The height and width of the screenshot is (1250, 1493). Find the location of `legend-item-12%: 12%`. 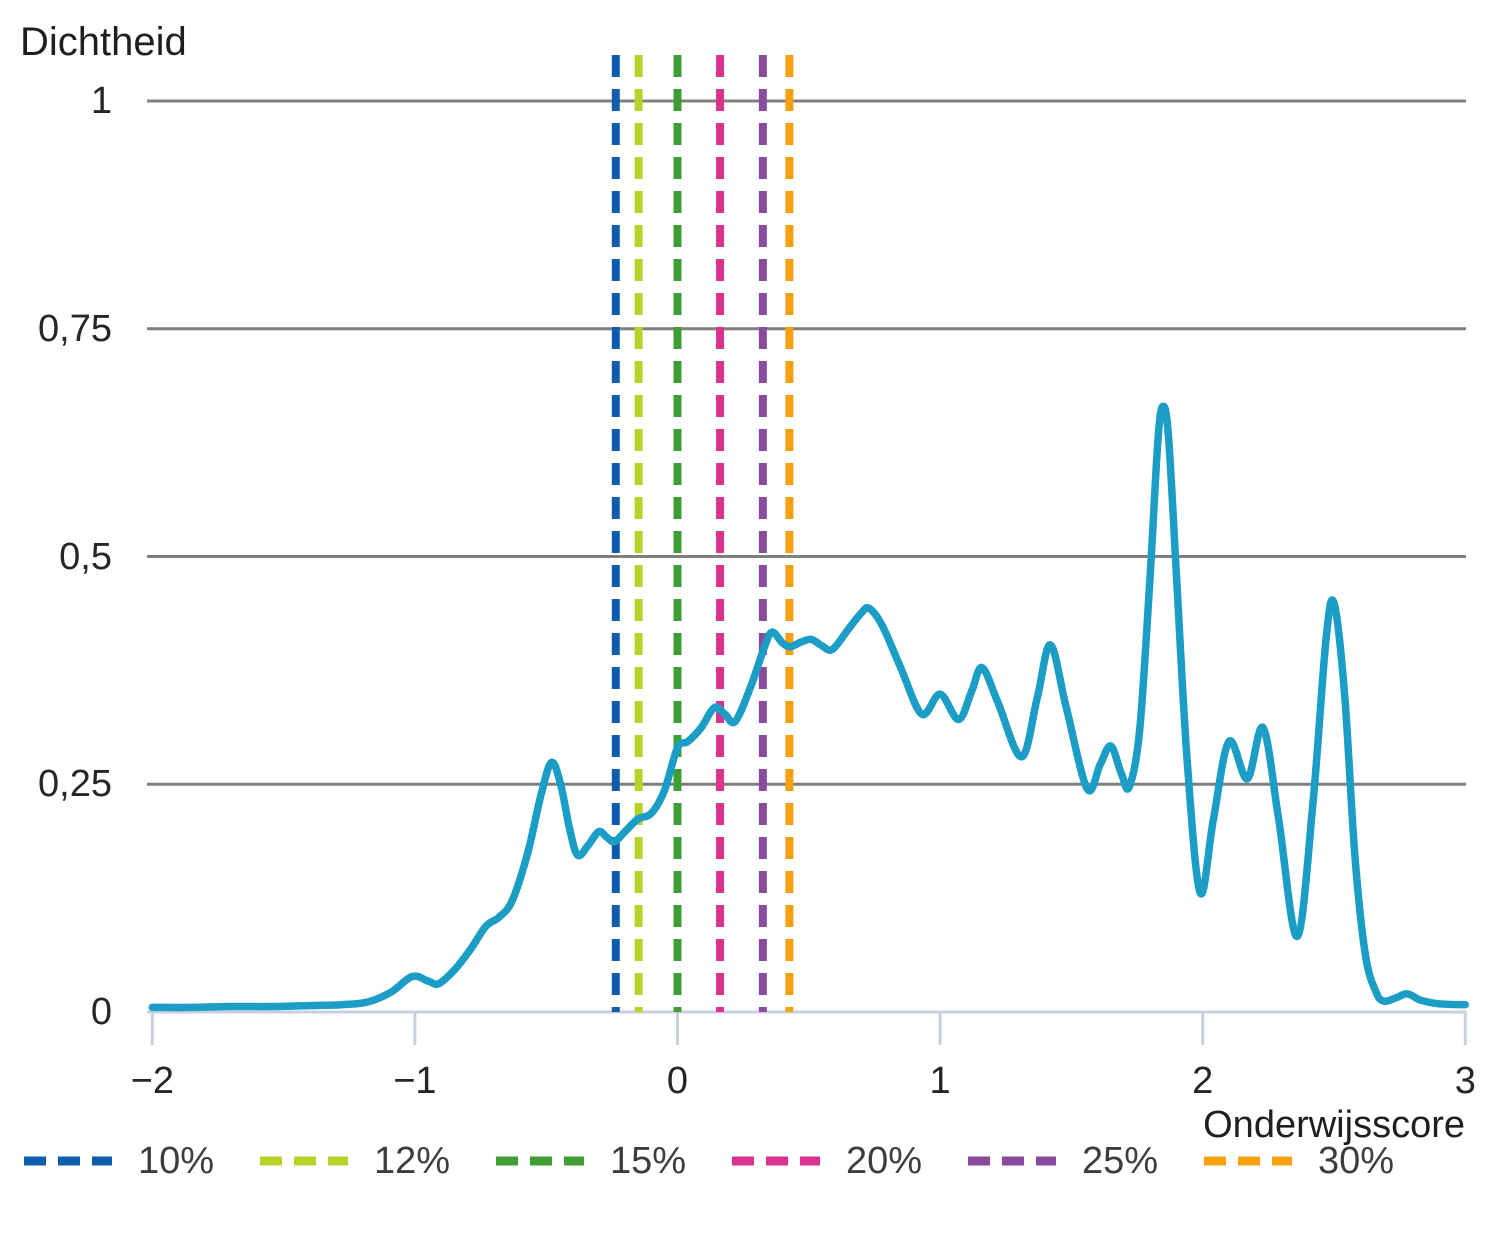

legend-item-12%: 12% is located at coordinates (378, 1161).